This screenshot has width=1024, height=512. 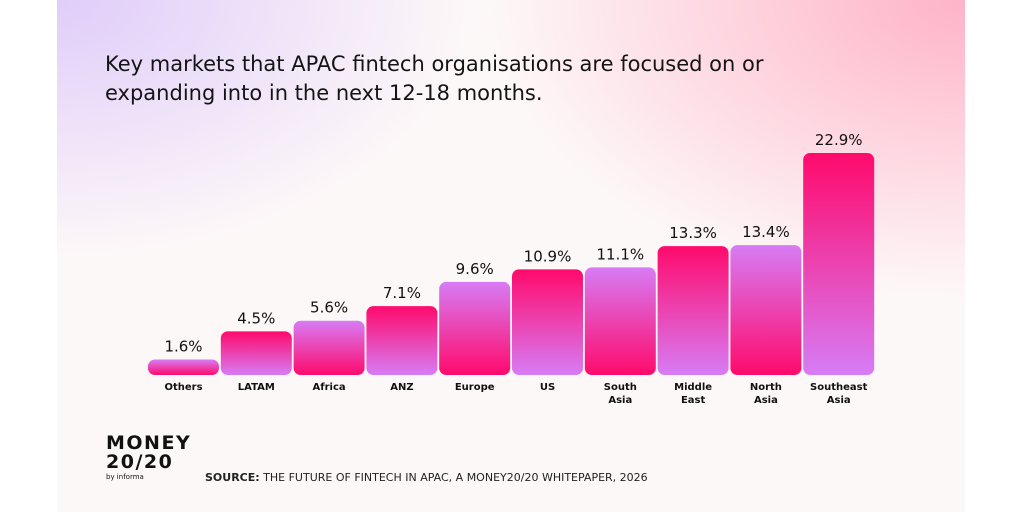 I want to click on value-label: 13.4%, so click(x=766, y=232).